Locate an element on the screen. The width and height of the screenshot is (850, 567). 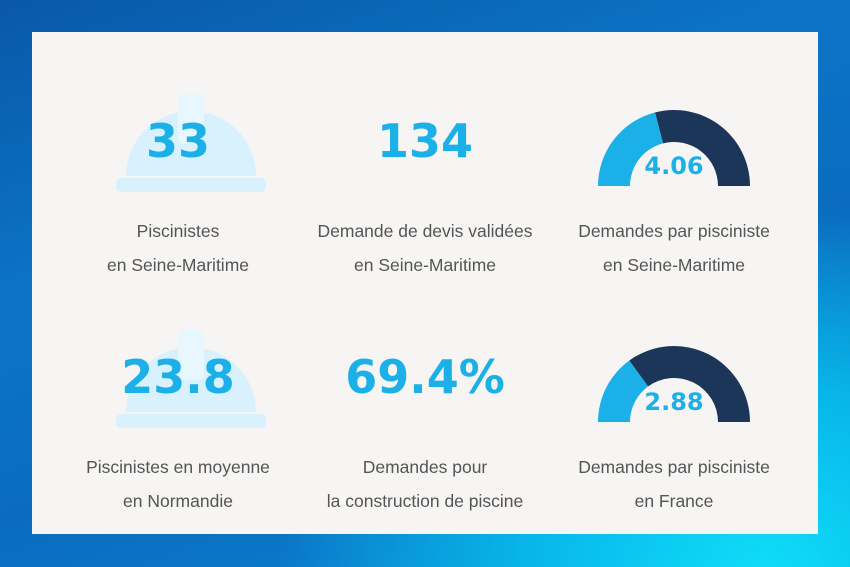
stat-value: 134 is located at coordinates (425, 141).